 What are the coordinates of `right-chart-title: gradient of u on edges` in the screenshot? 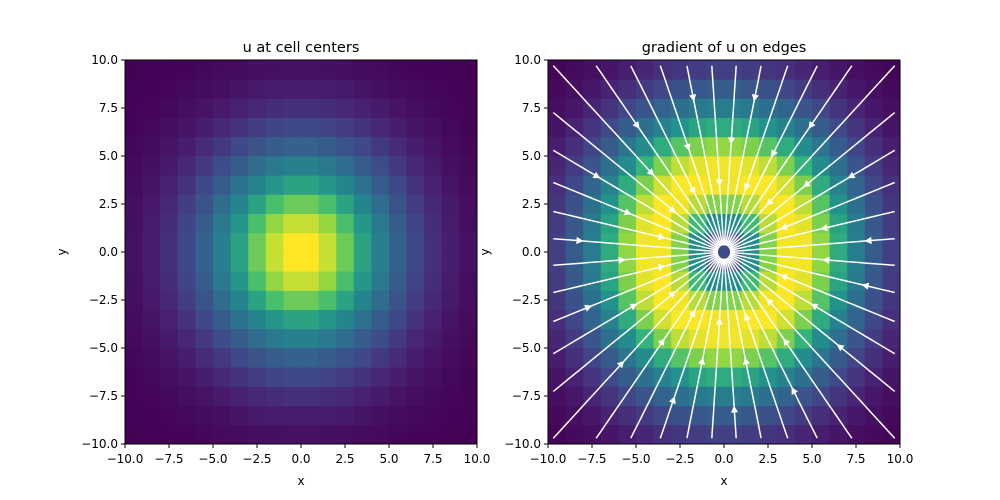 It's located at (724, 48).